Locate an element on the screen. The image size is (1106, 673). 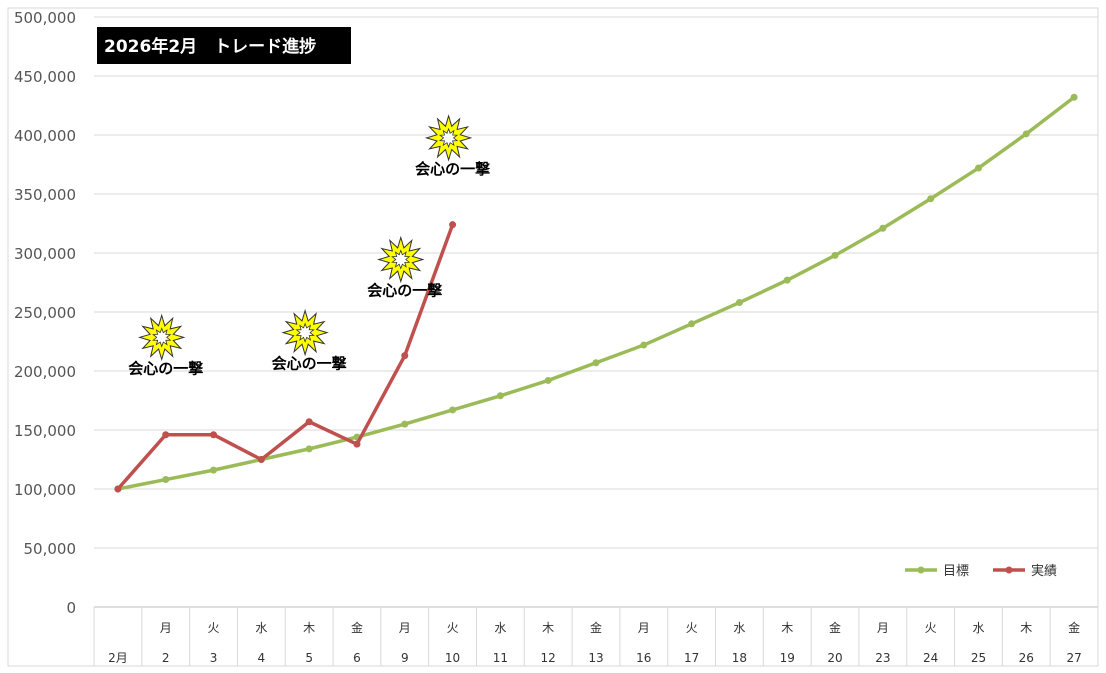
y-tick-label: 300,000 is located at coordinates (45, 254).